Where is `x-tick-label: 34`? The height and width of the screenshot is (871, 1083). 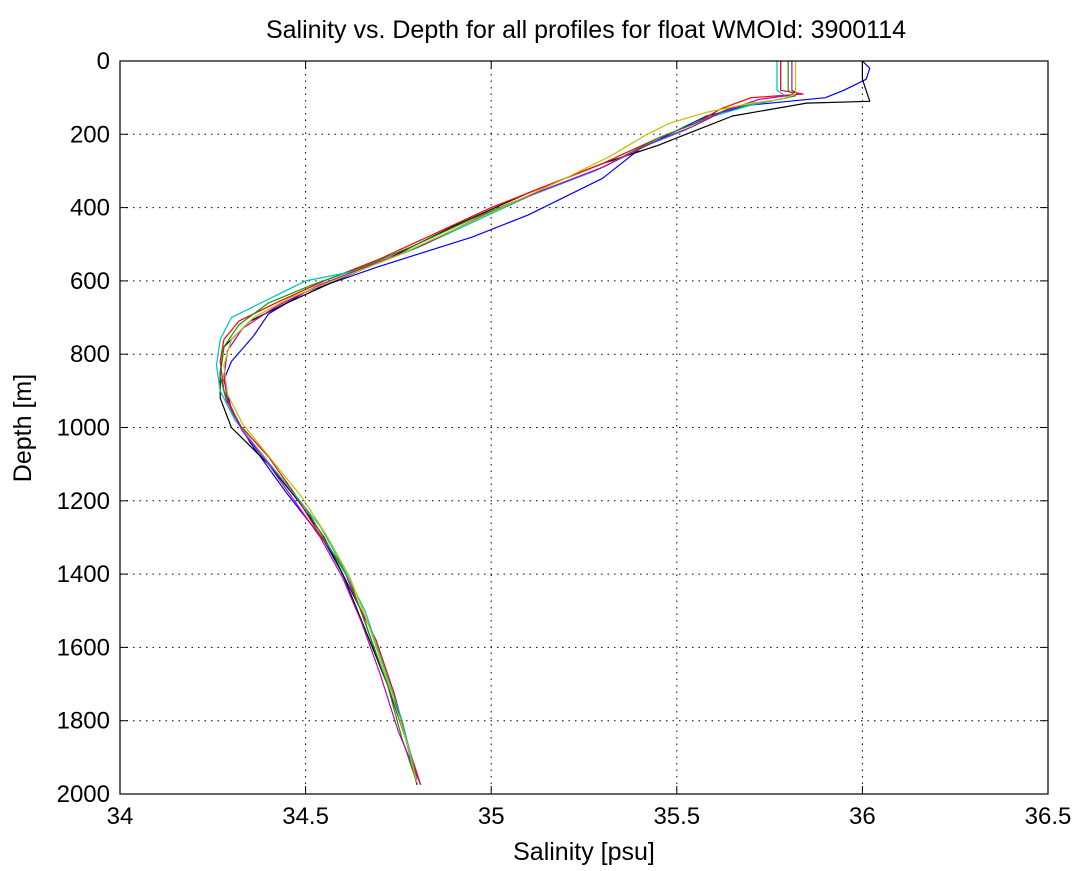 x-tick-label: 34 is located at coordinates (120, 816).